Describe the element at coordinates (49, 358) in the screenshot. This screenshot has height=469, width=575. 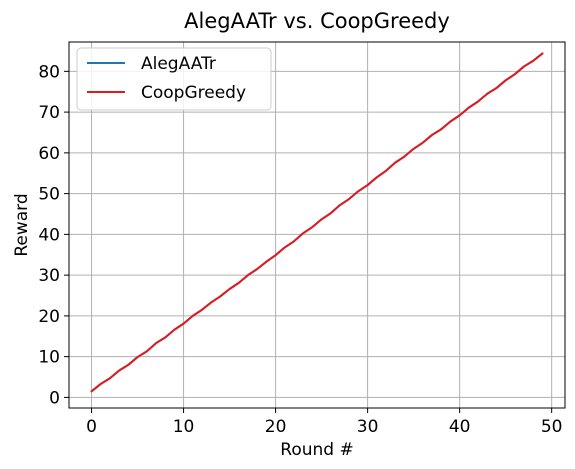
I see `y-tick-label: 10` at that location.